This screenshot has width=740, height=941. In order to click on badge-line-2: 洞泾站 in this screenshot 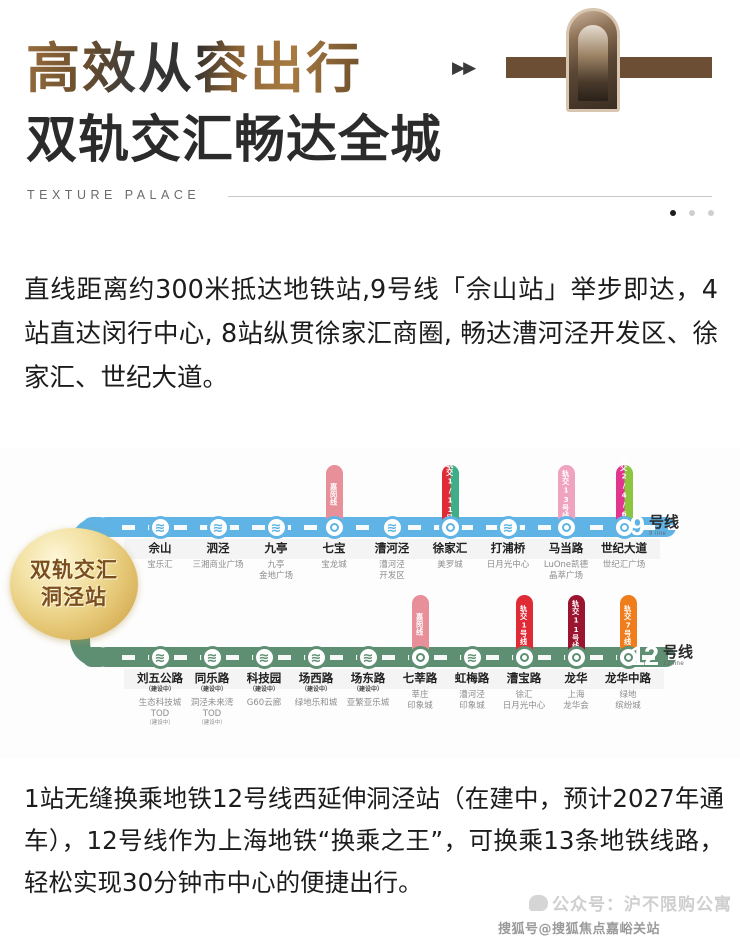, I will do `click(74, 597)`.